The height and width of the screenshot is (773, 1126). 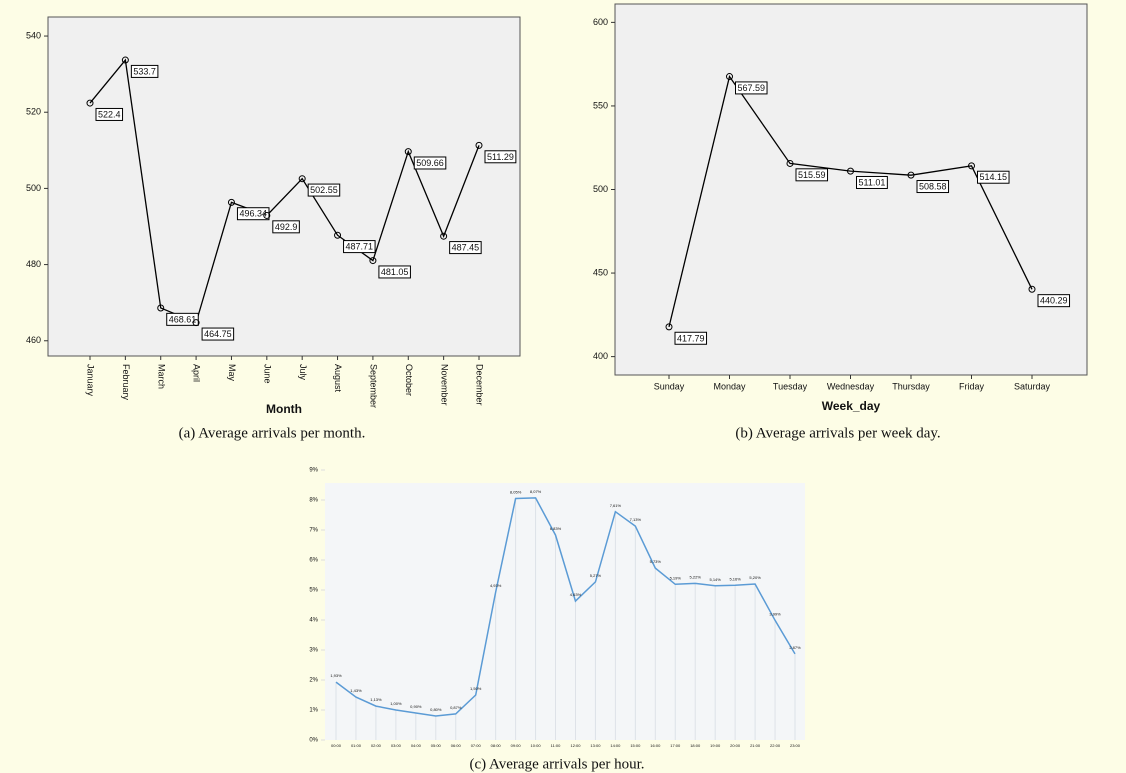 I want to click on x-axis-title: Month, so click(x=284, y=409).